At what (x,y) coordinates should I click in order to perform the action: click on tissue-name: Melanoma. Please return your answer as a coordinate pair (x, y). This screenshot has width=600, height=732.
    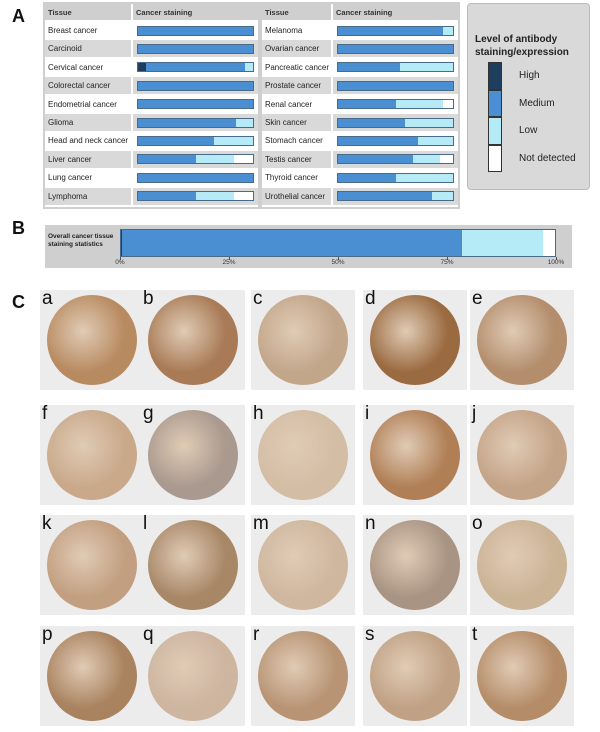
    Looking at the image, I should click on (296, 30).